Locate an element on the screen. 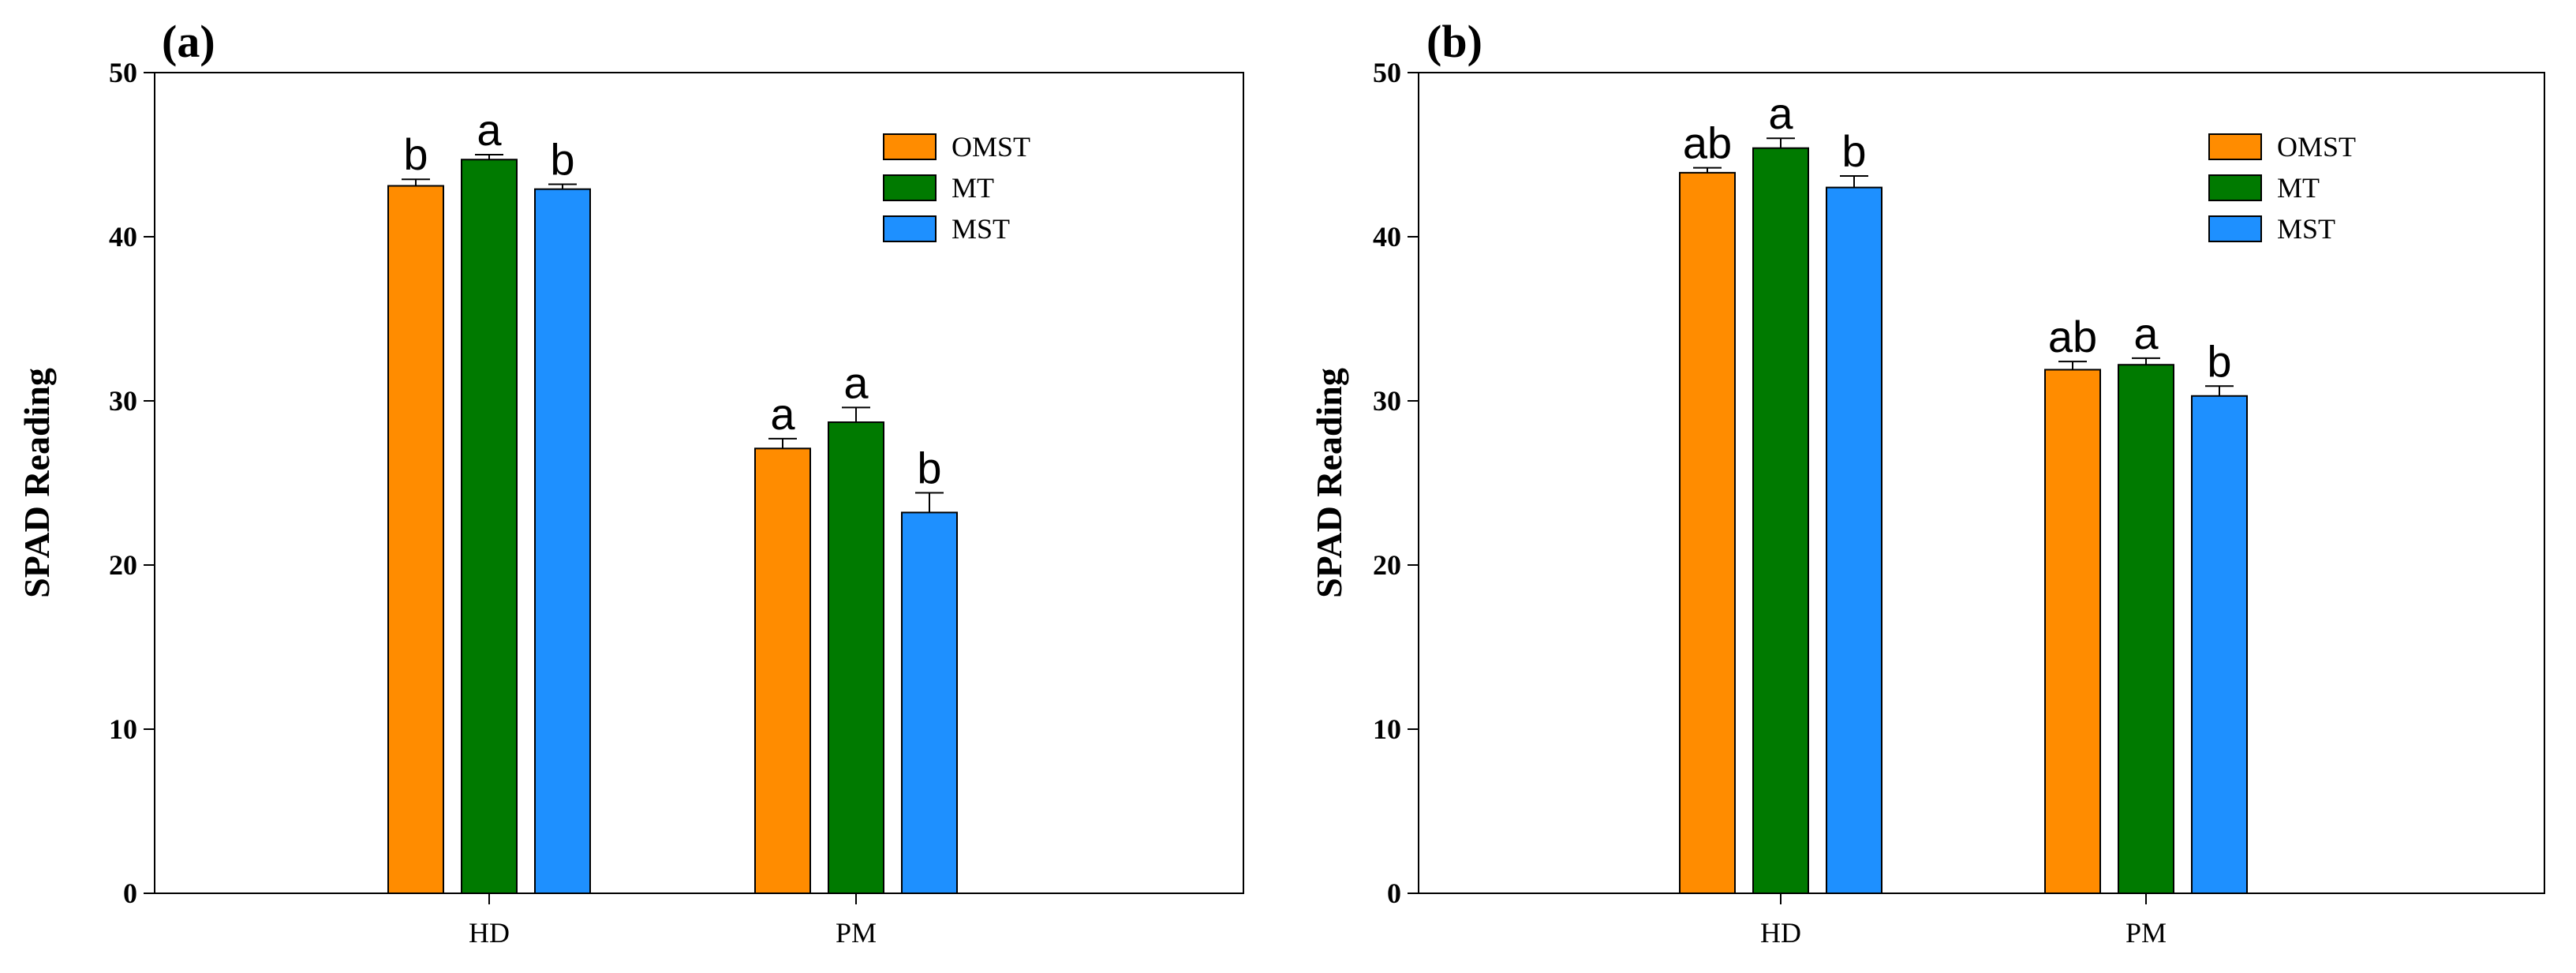 The image size is (2576, 973). panel-label: (a) is located at coordinates (188, 41).